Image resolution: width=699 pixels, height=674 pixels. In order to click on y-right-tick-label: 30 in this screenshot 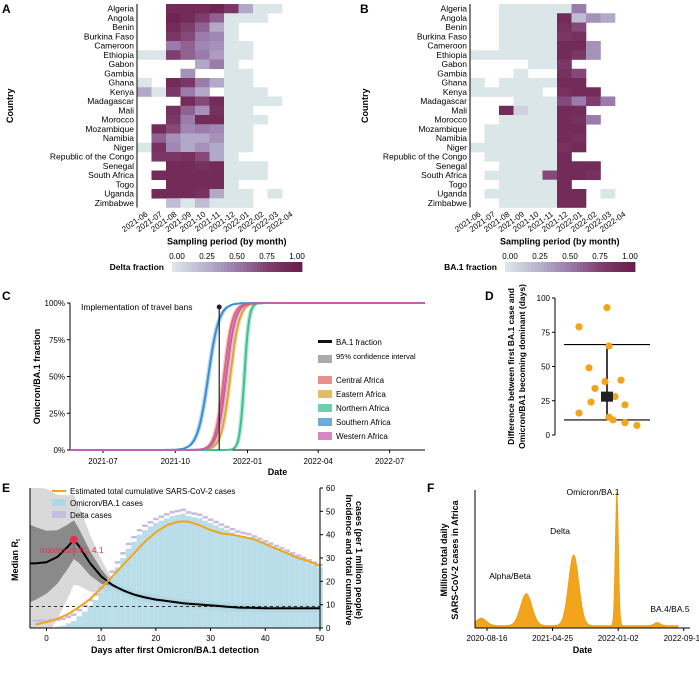, I will do `click(330, 558)`.